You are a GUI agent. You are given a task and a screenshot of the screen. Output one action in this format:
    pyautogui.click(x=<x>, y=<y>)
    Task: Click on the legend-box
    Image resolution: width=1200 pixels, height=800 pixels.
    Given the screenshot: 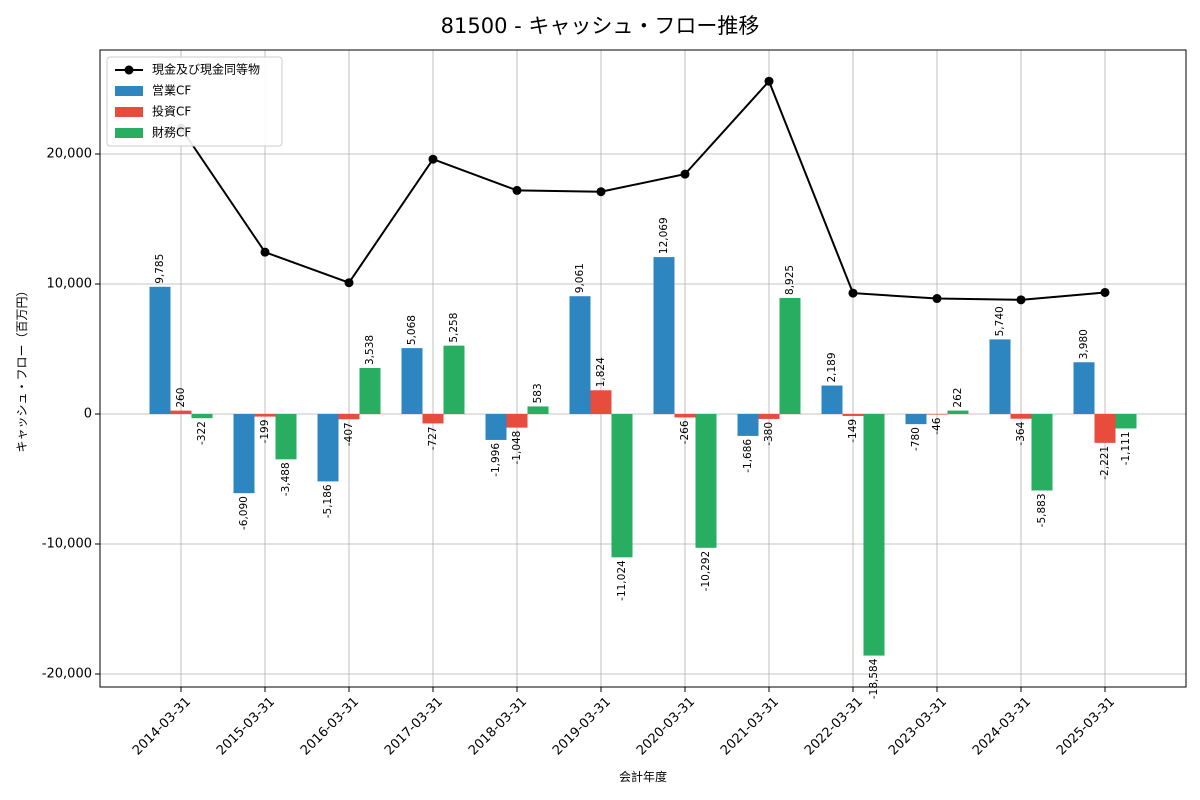 What is the action you would take?
    pyautogui.click(x=194, y=101)
    